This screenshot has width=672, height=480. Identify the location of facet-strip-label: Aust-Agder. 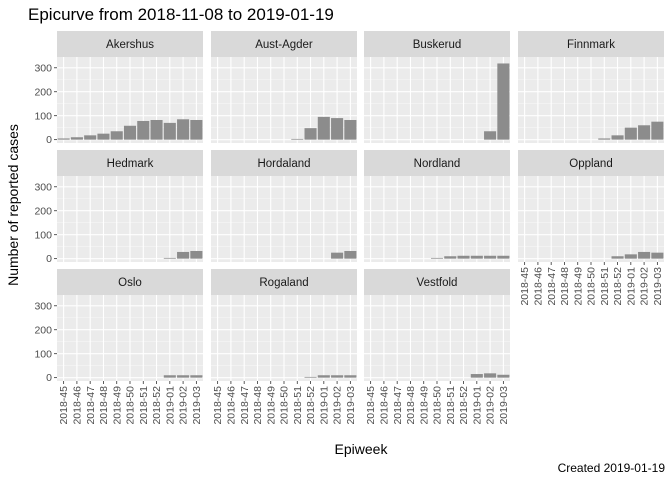
(284, 45).